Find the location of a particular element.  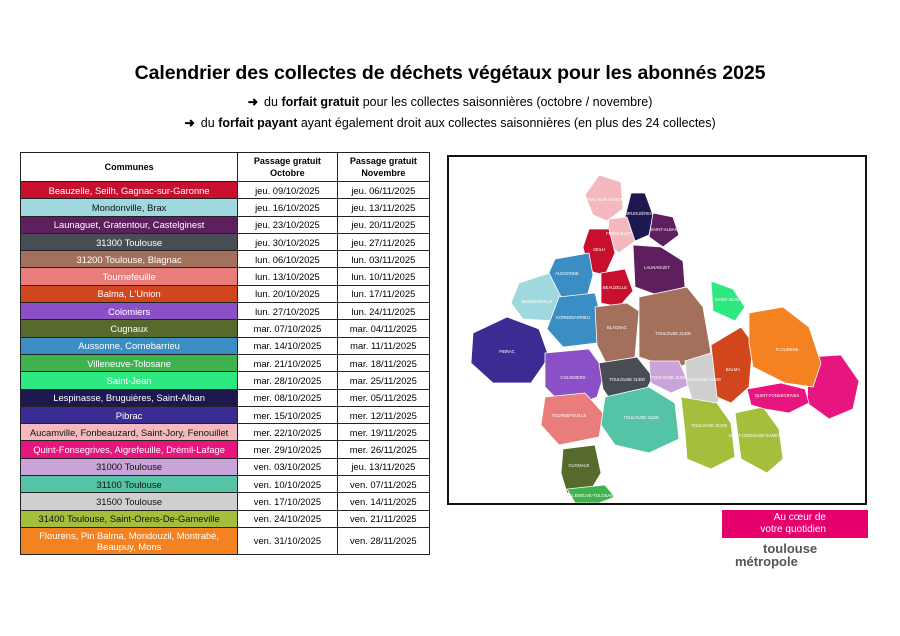

map-region-label: TOULOUSE 31400 is located at coordinates (709, 425).